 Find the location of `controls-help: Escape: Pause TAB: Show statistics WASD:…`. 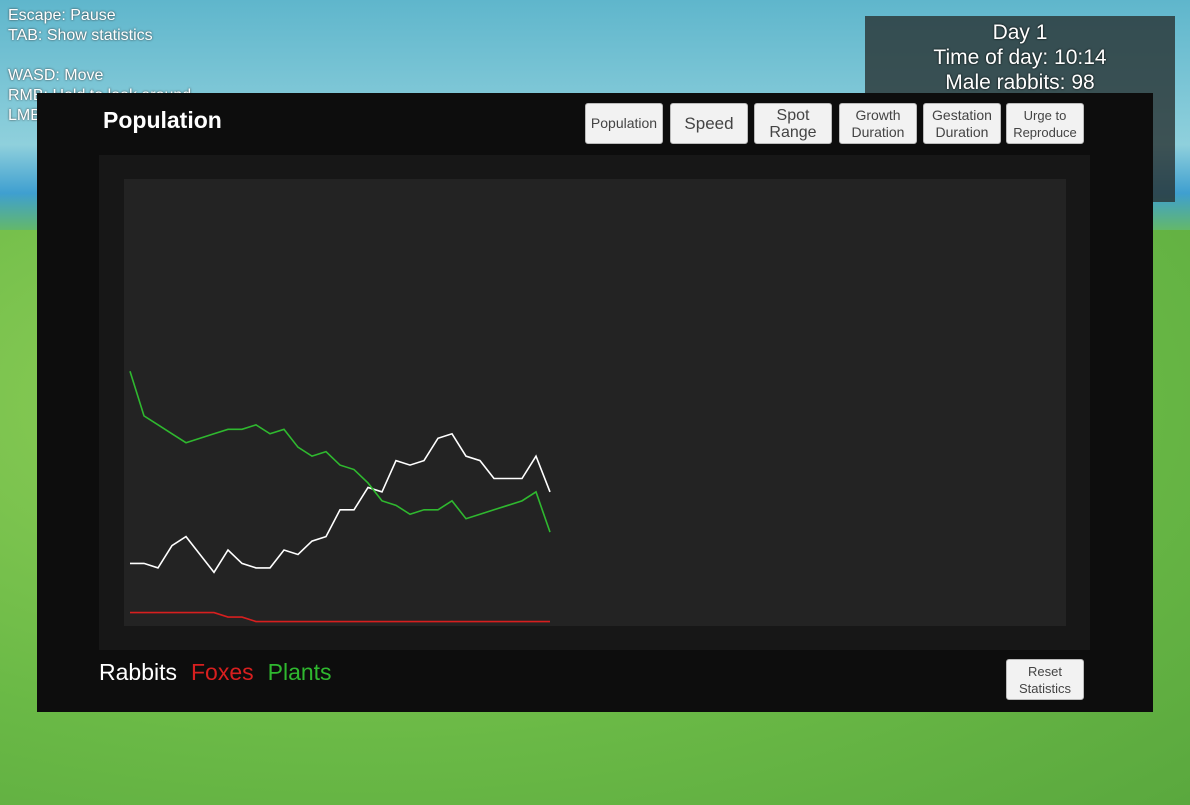

controls-help: Escape: Pause TAB: Show statistics WASD:… is located at coordinates (99, 66).